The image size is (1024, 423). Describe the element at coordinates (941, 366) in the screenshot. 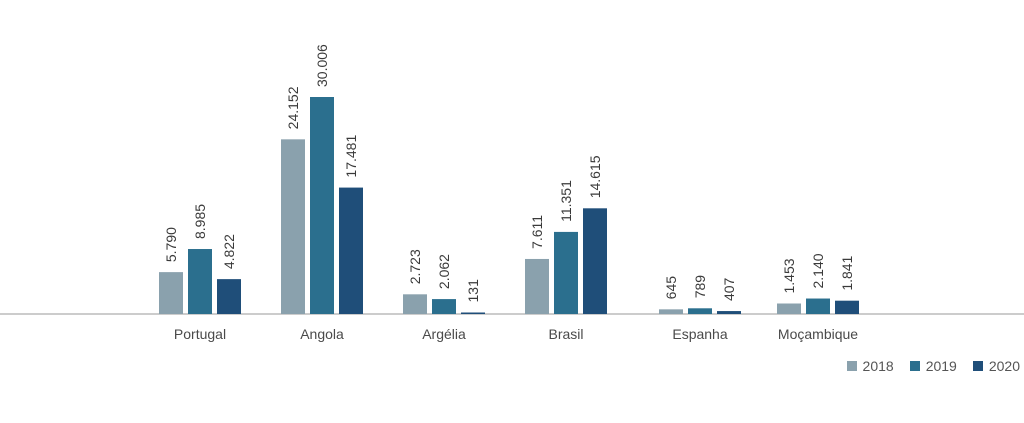

I see `legend-label-2019: 2019` at that location.